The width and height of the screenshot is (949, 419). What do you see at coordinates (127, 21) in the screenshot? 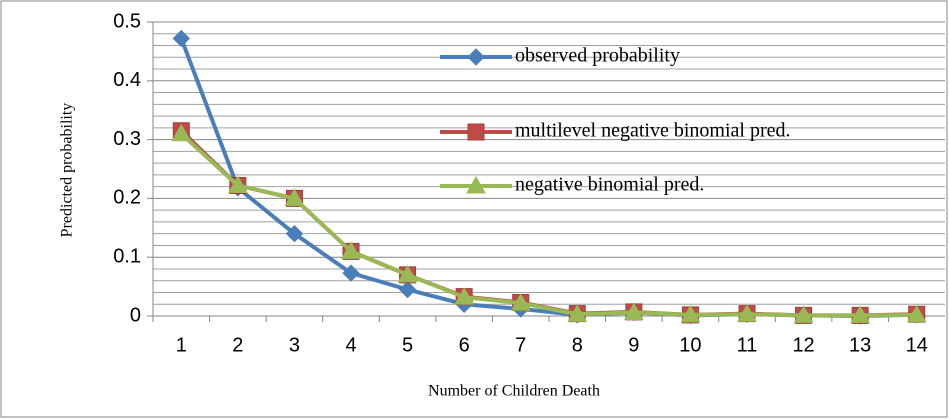
I see `y-tick-label: 0.5` at bounding box center [127, 21].